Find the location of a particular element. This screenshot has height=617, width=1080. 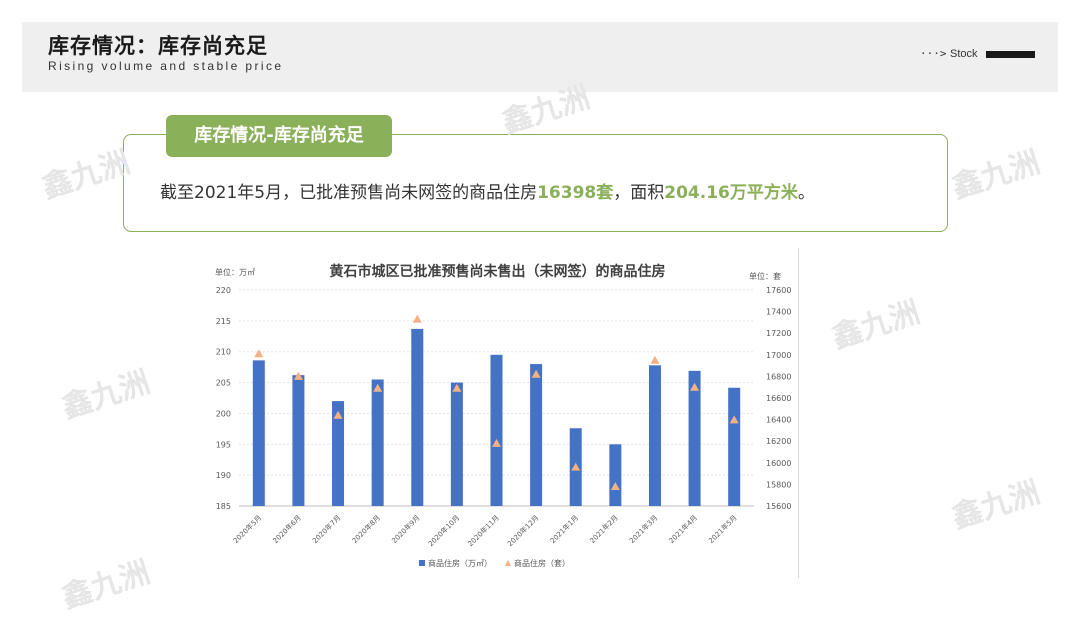

chart-title: 黄石市城区已批准预售尚未售出（未网签）的商品住房 is located at coordinates (498, 271).